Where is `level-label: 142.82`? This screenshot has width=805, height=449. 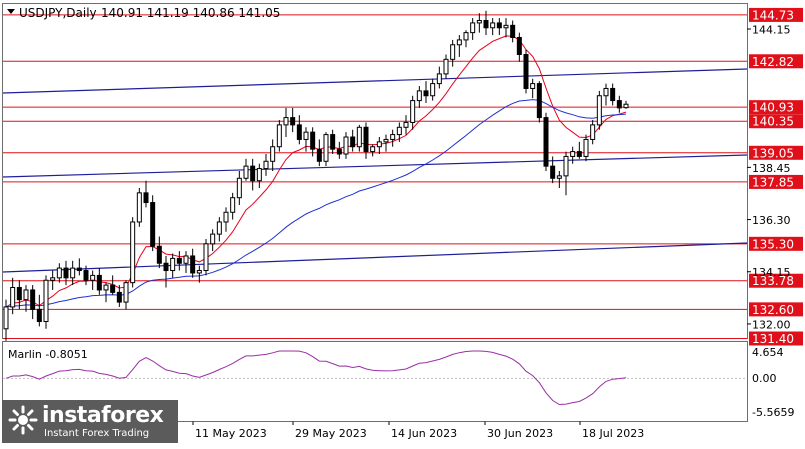 level-label: 142.82 is located at coordinates (773, 62).